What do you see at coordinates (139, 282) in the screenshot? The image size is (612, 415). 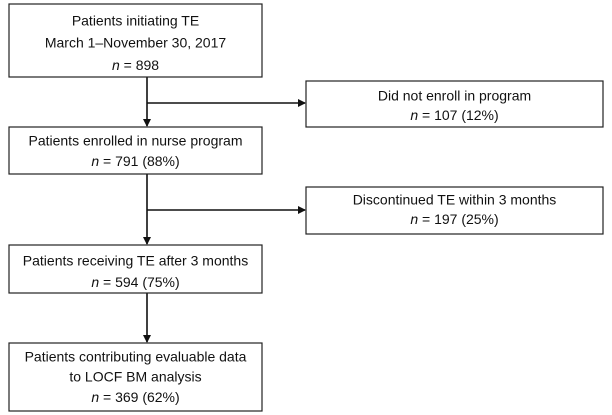 I see `count-value: = 594 (75%)` at bounding box center [139, 282].